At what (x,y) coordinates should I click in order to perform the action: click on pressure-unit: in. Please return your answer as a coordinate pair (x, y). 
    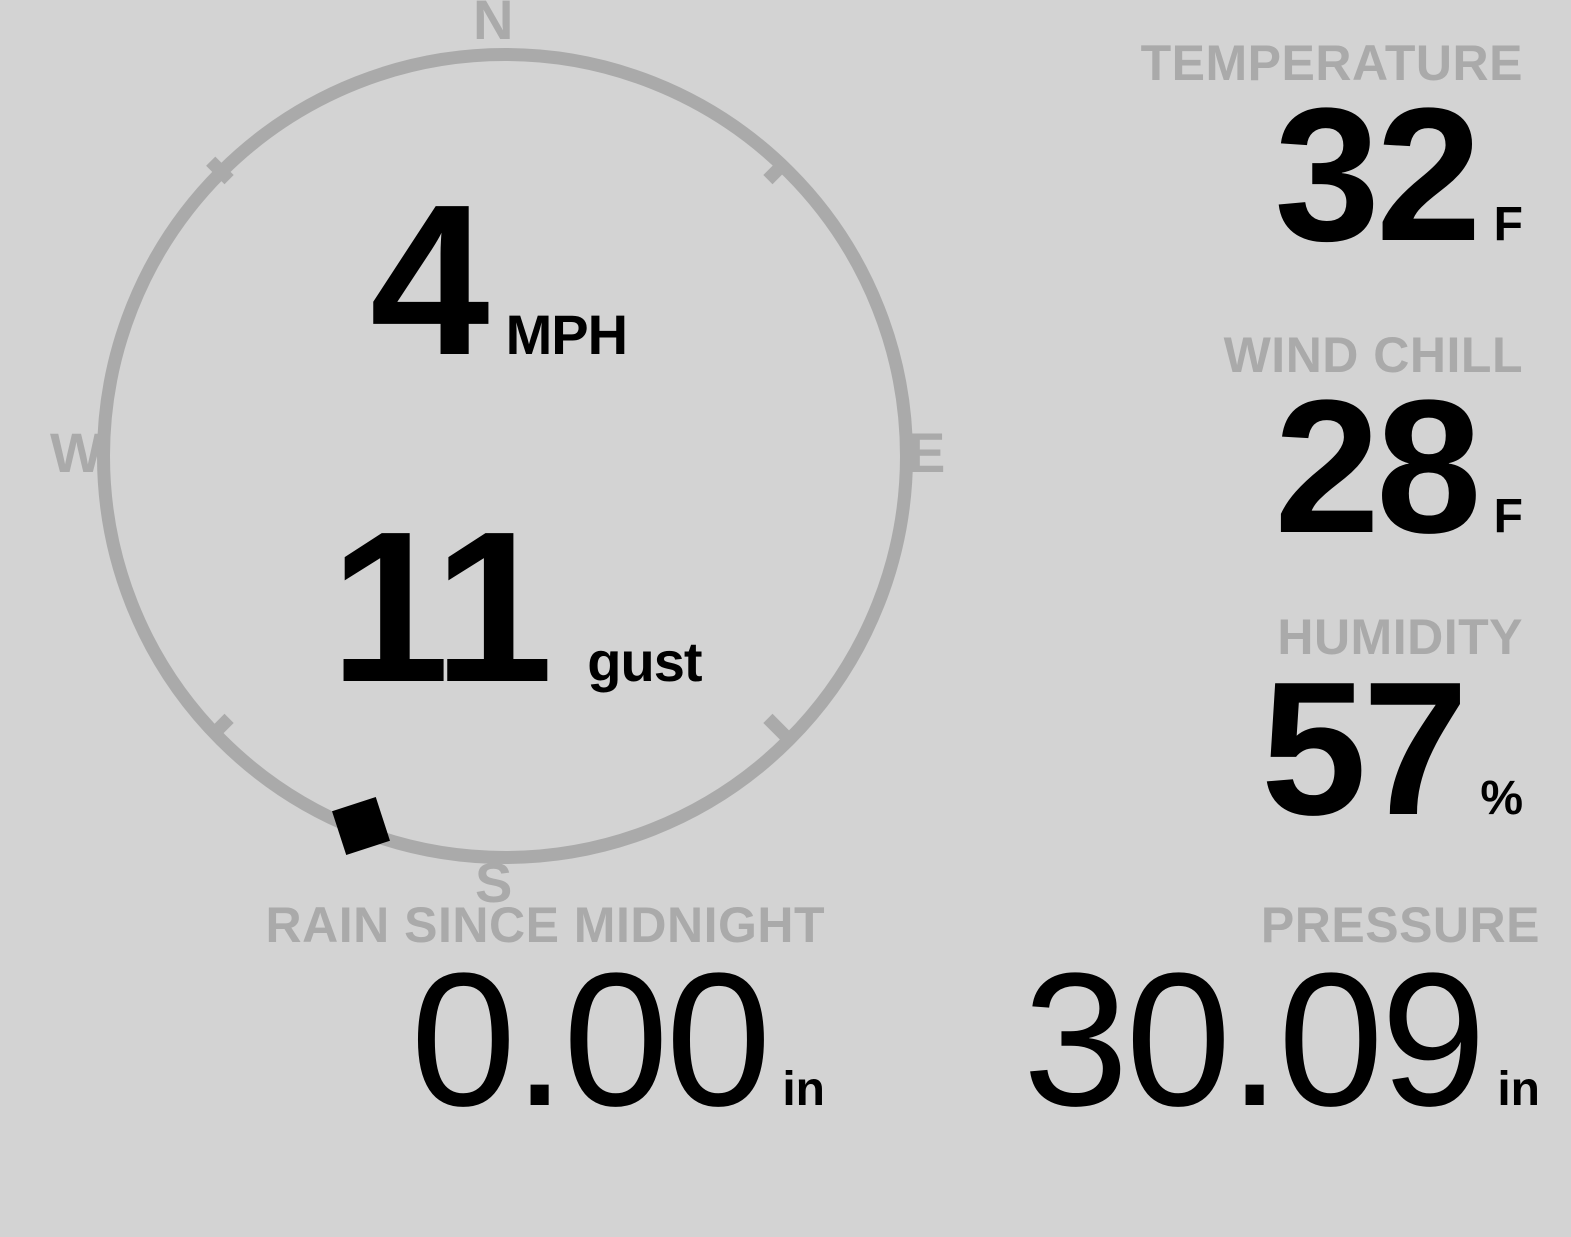
    Looking at the image, I should click on (1518, 1089).